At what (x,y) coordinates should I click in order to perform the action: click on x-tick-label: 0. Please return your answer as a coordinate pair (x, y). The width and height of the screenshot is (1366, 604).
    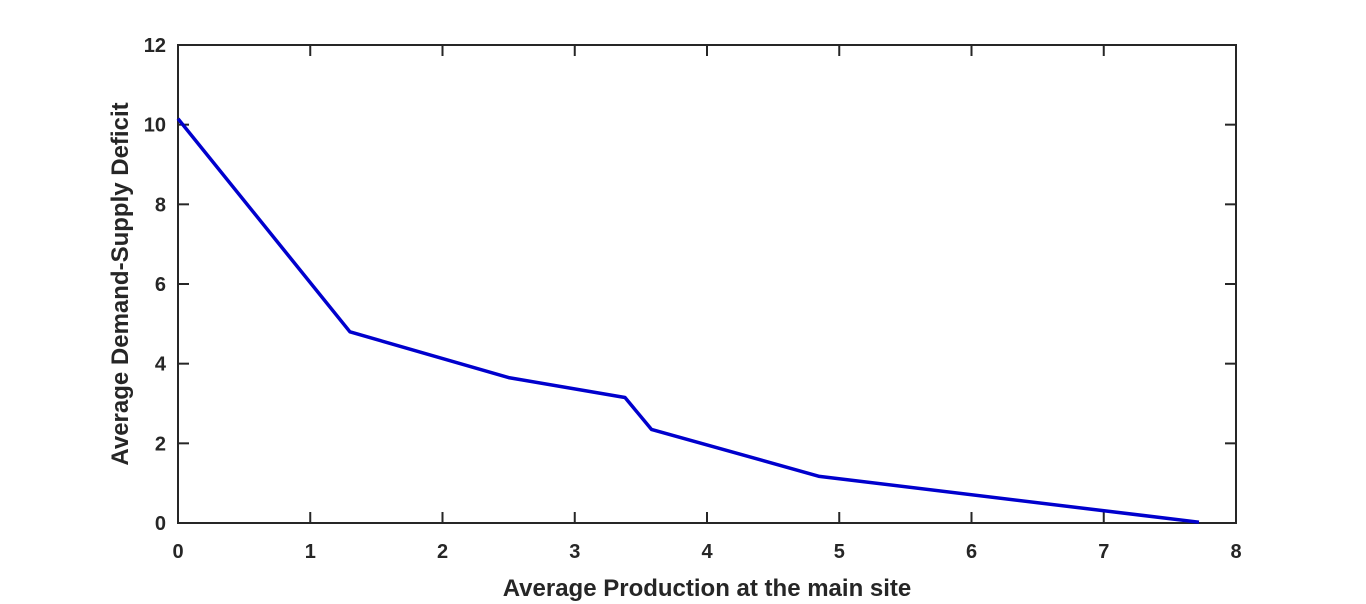
    Looking at the image, I should click on (177, 552).